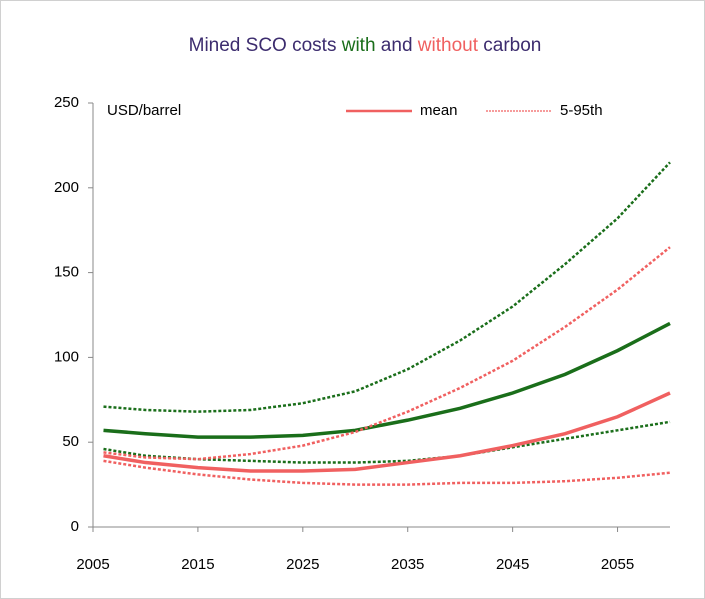  I want to click on x-tick-label: 2015, so click(197, 564).